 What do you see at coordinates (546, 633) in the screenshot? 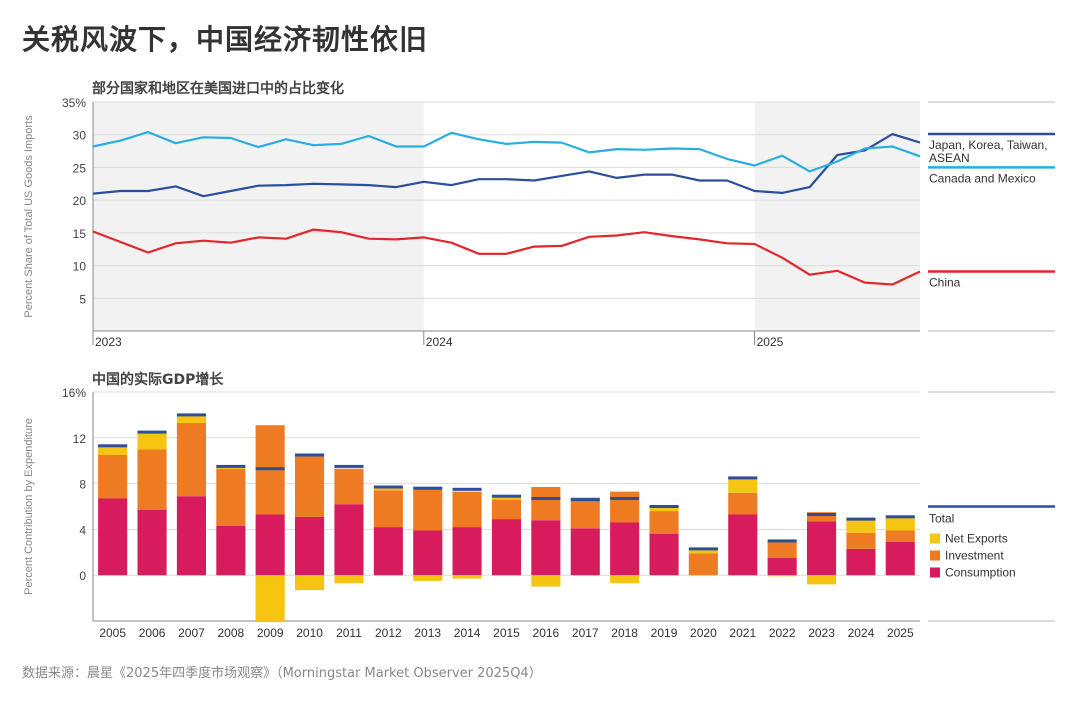
I see `bar-xtick-label: 2016` at bounding box center [546, 633].